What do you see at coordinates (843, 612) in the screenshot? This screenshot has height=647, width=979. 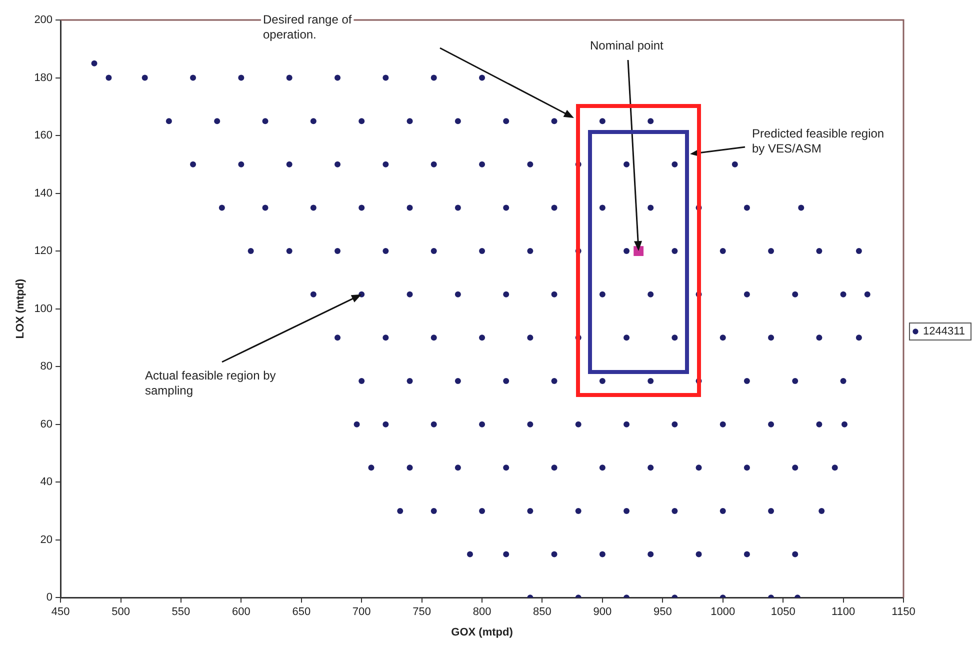 I see `x-tick-label: 1100` at bounding box center [843, 612].